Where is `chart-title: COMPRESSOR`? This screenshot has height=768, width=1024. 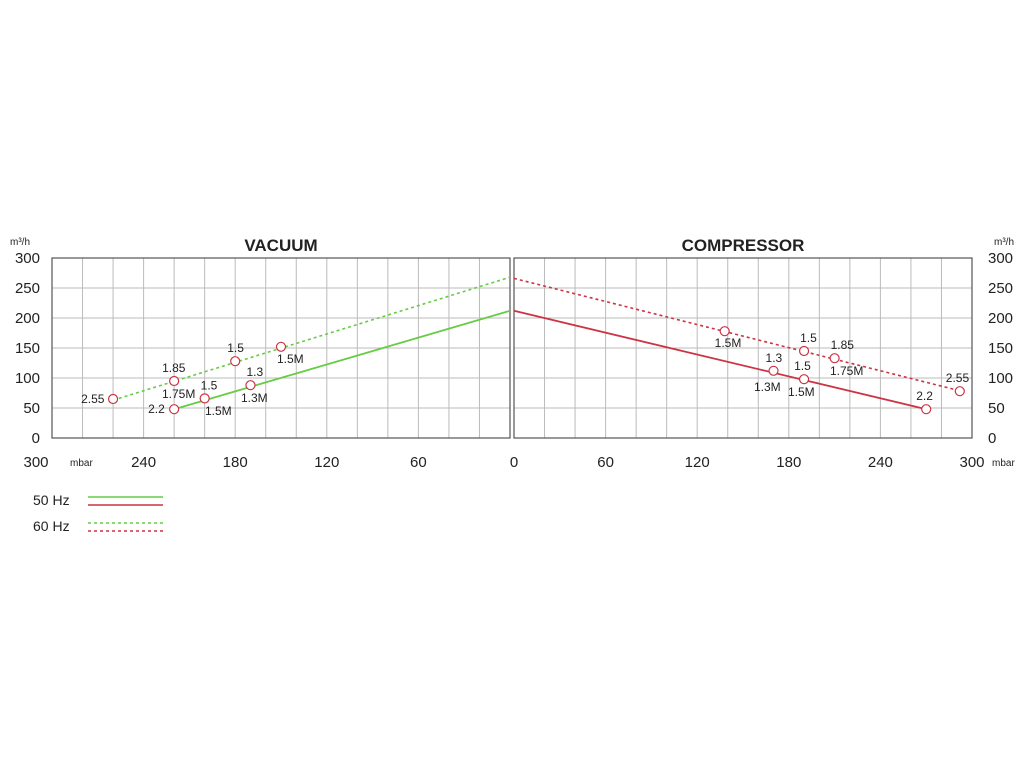 chart-title: COMPRESSOR is located at coordinates (743, 245).